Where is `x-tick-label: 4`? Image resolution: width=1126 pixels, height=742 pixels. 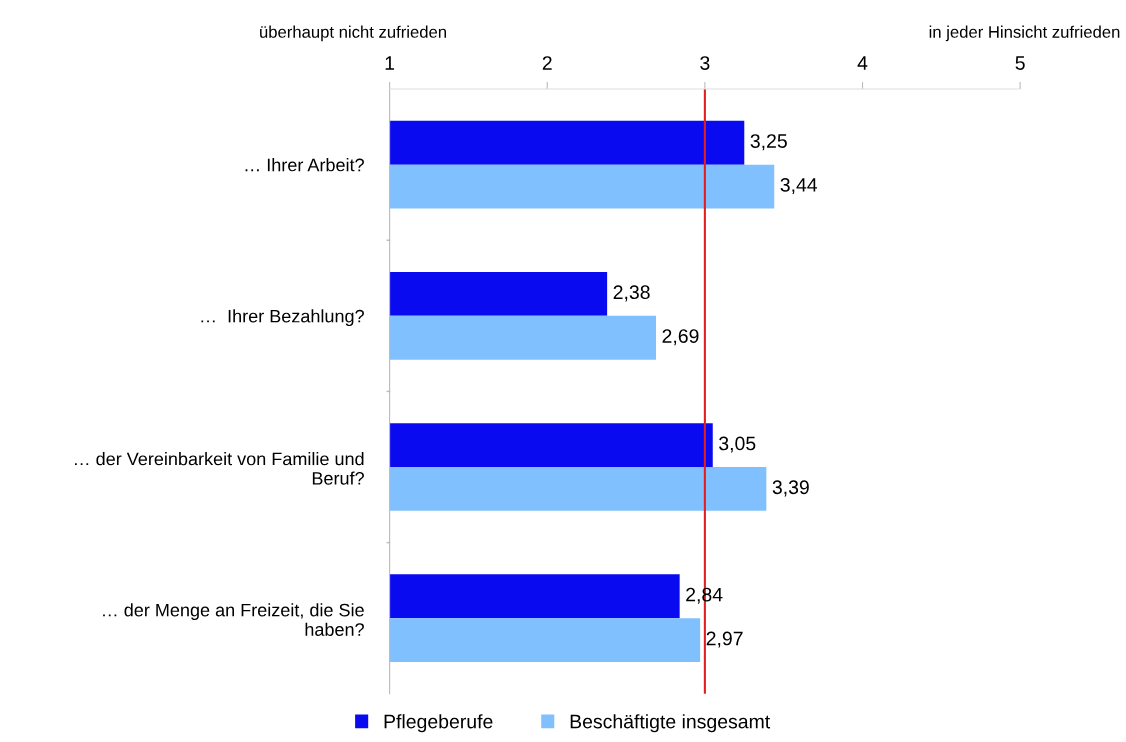 x-tick-label: 4 is located at coordinates (862, 63).